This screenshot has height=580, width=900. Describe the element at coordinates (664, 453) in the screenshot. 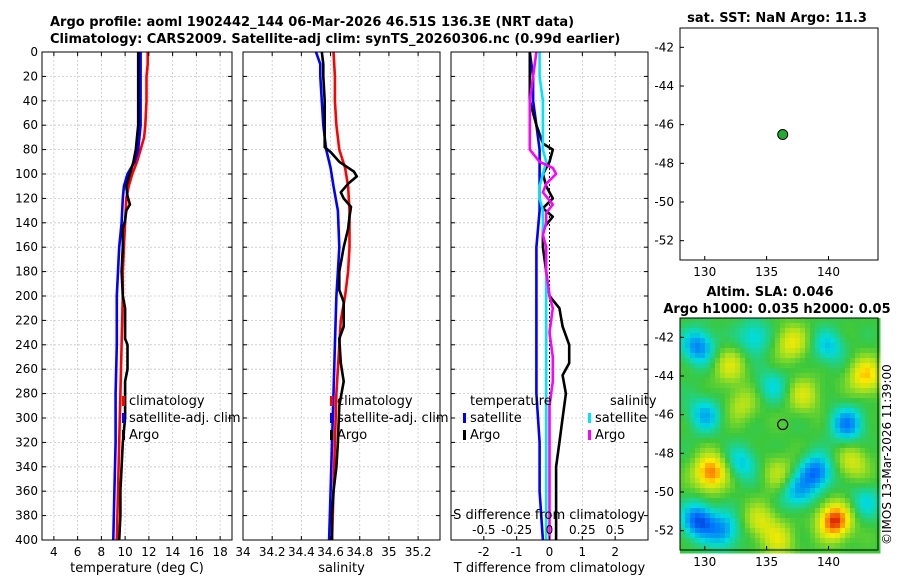

I see `map-y-tick-label: -48` at that location.